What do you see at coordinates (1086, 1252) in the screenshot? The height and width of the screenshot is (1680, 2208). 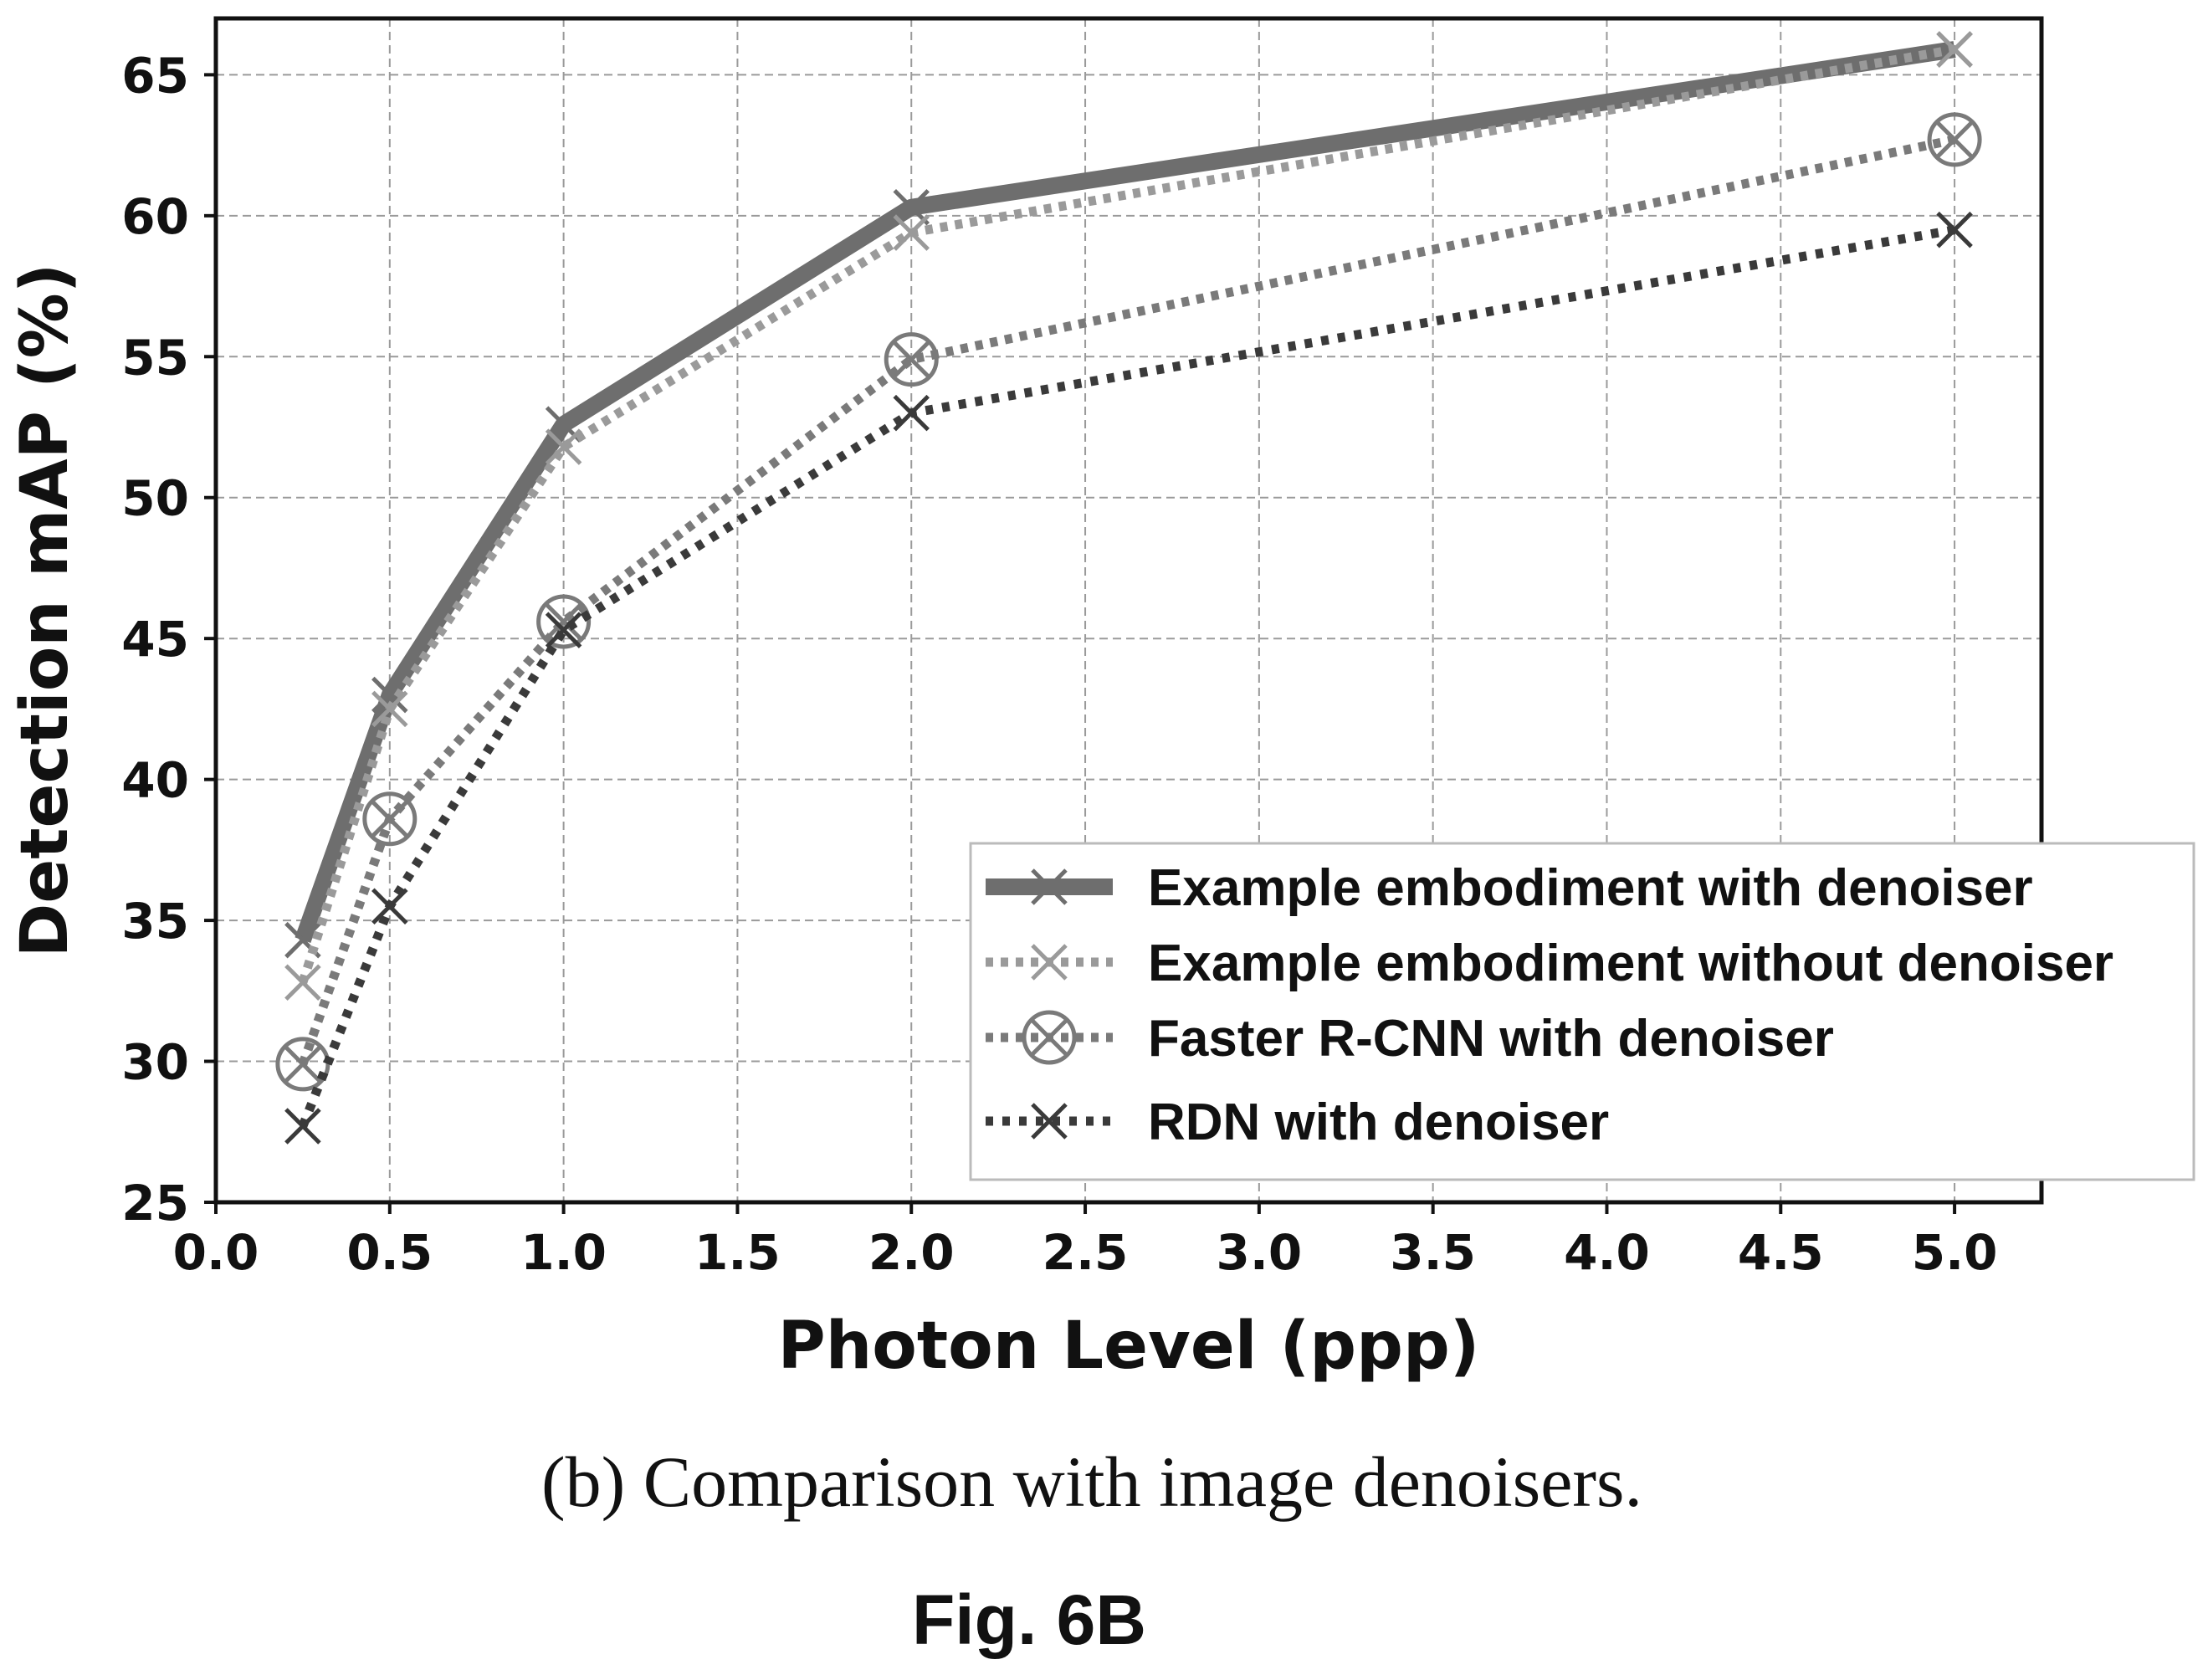 I see `x-tick-label: 2.5` at bounding box center [1086, 1252].